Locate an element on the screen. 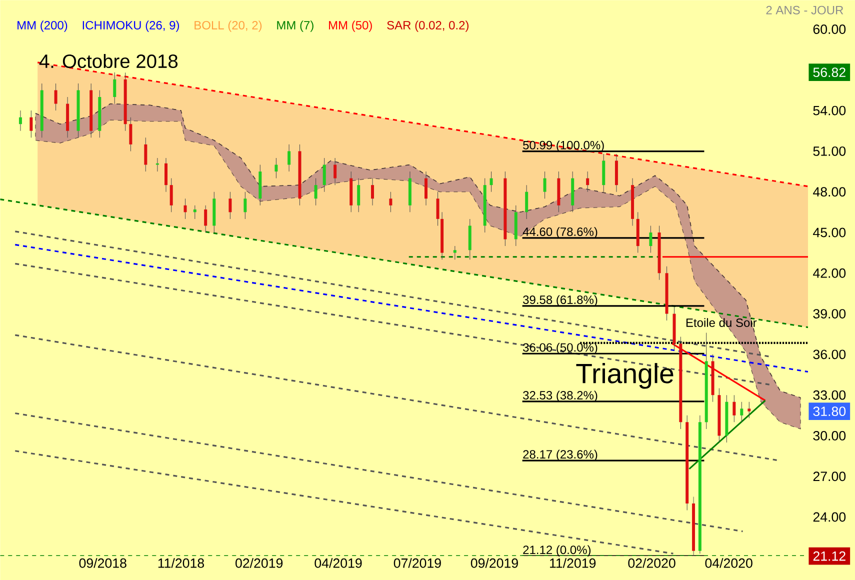 This screenshot has width=855, height=580. y-tick-label: 54.00 is located at coordinates (829, 111).